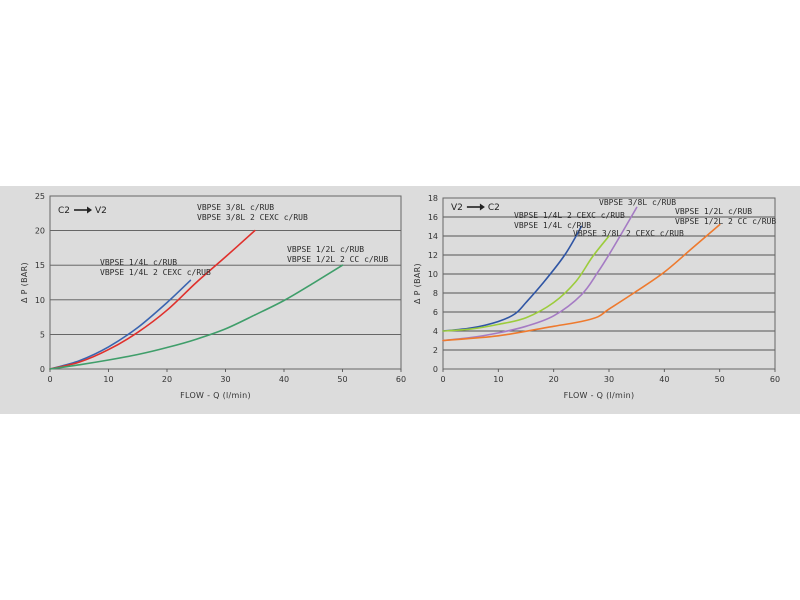 The width and height of the screenshot is (800, 600). I want to click on chart2-x-tick-label: 60, so click(775, 379).